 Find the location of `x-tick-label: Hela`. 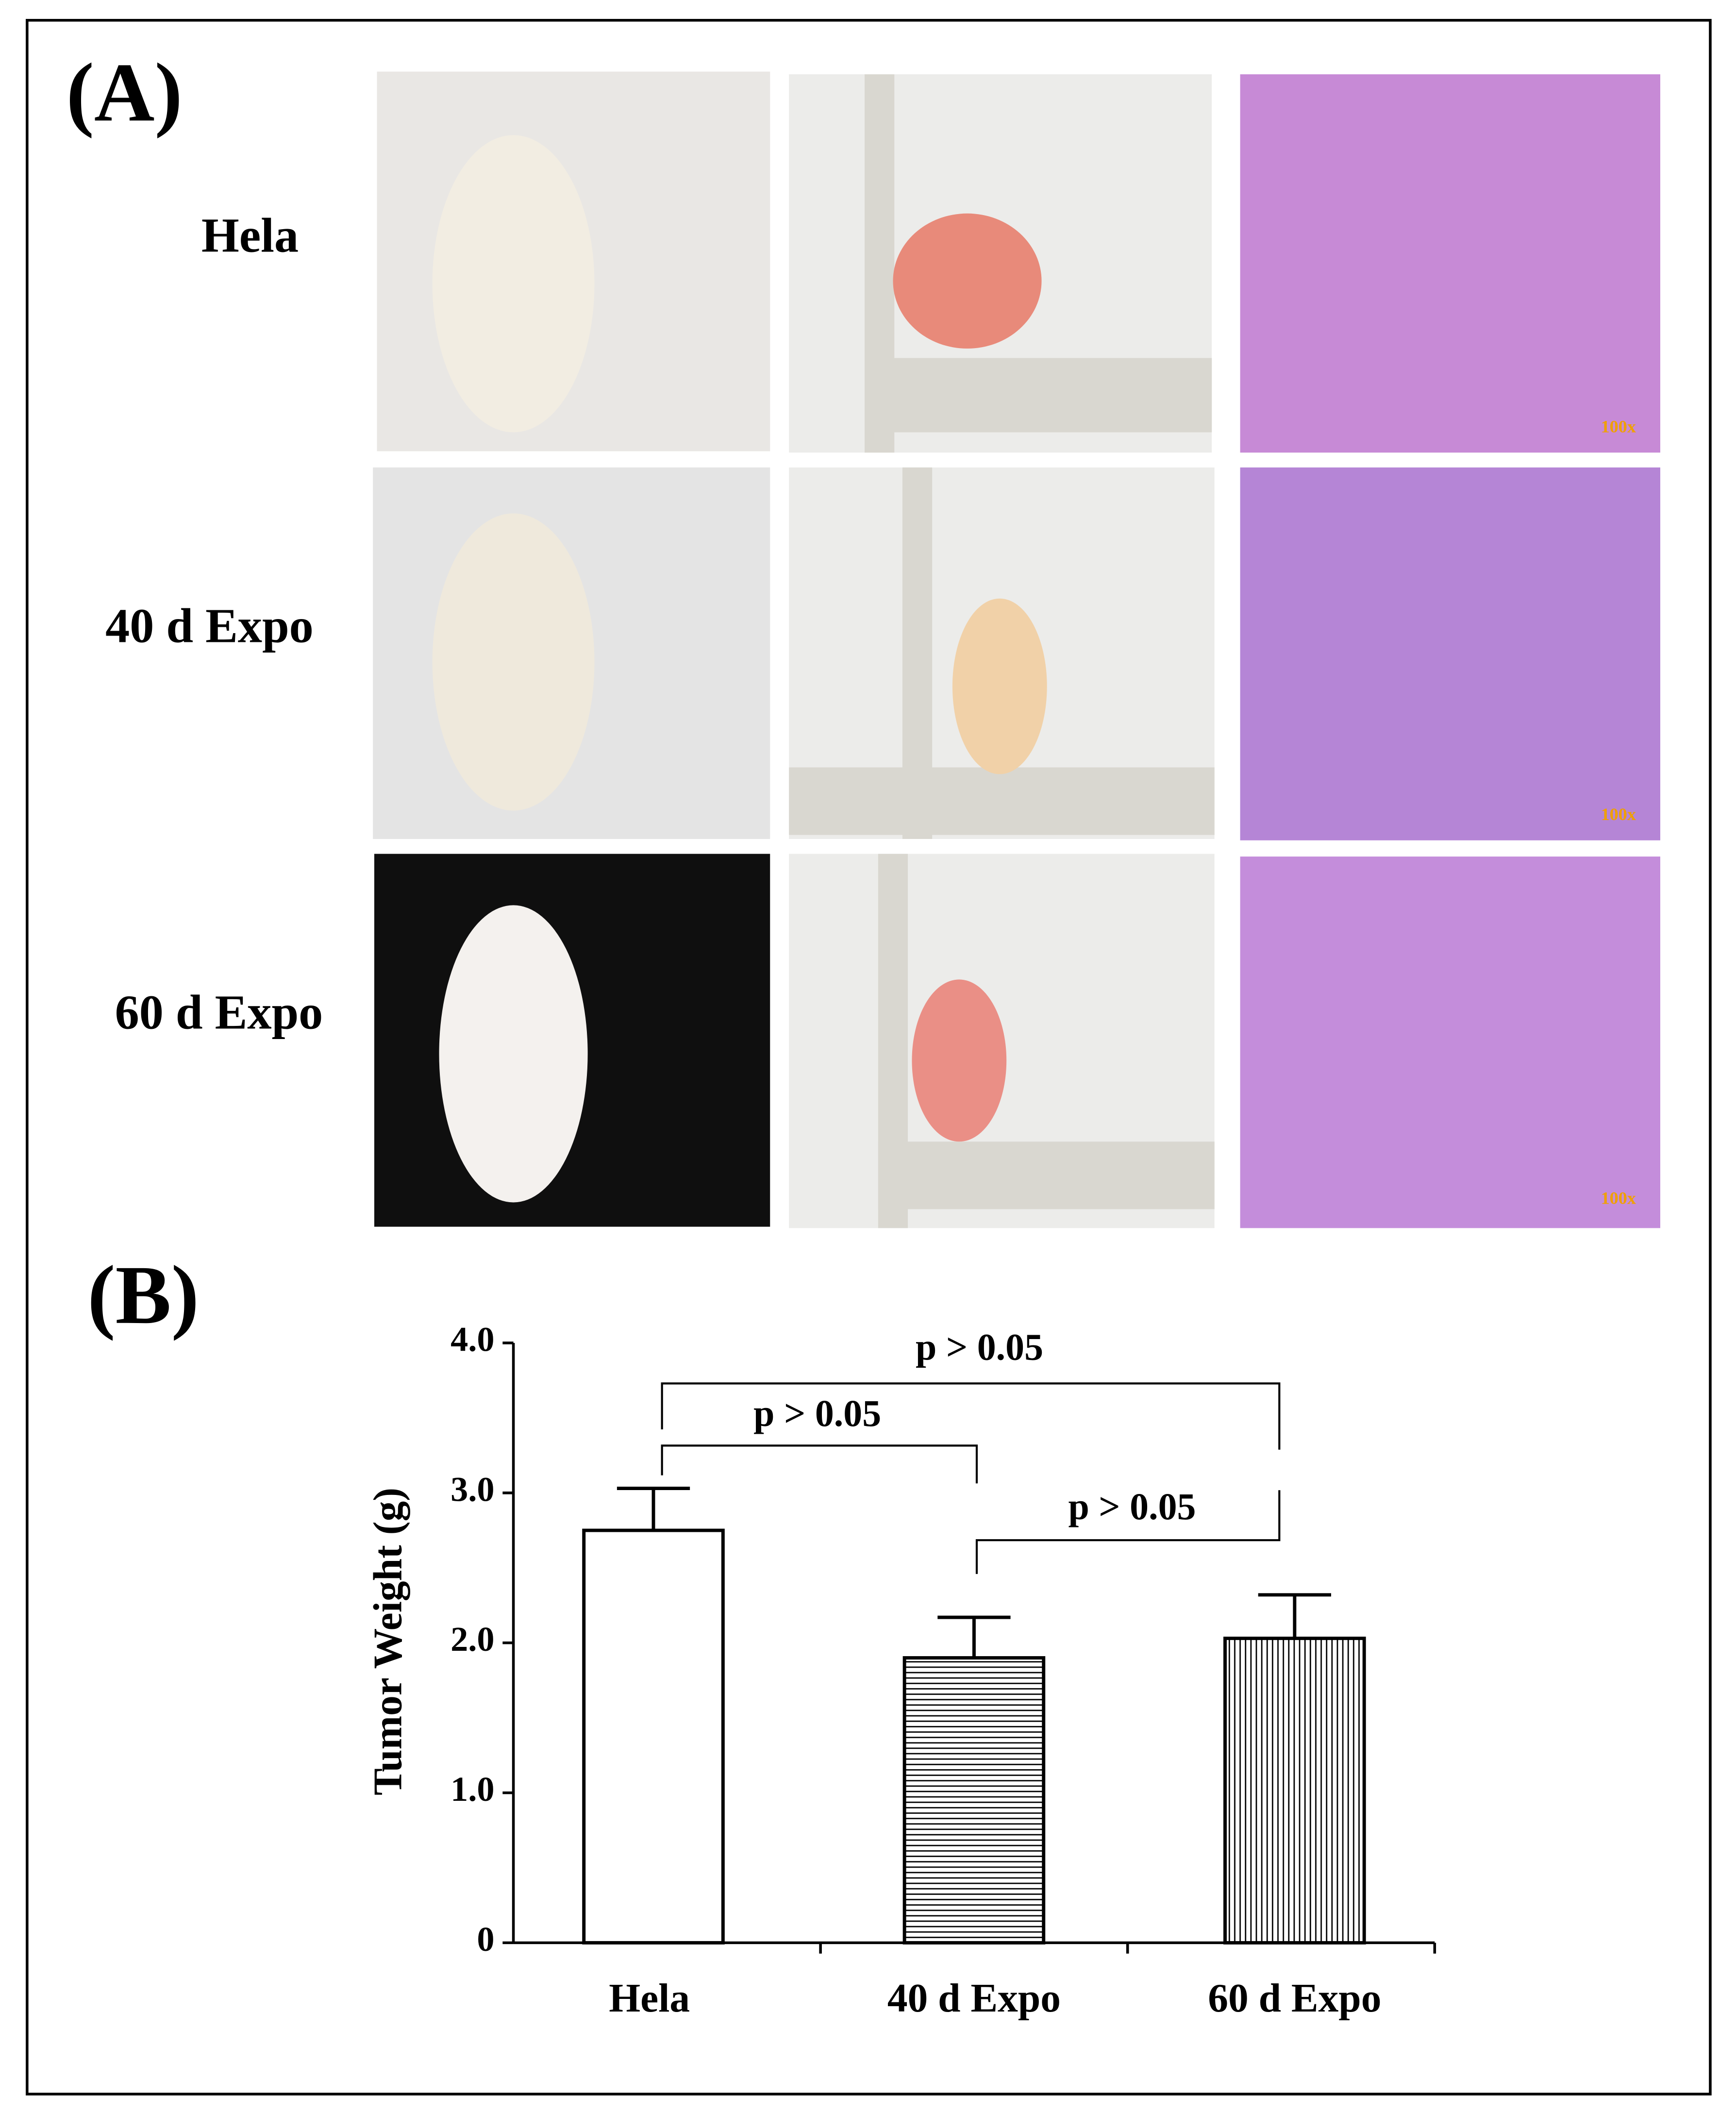

x-tick-label: Hela is located at coordinates (649, 1999).